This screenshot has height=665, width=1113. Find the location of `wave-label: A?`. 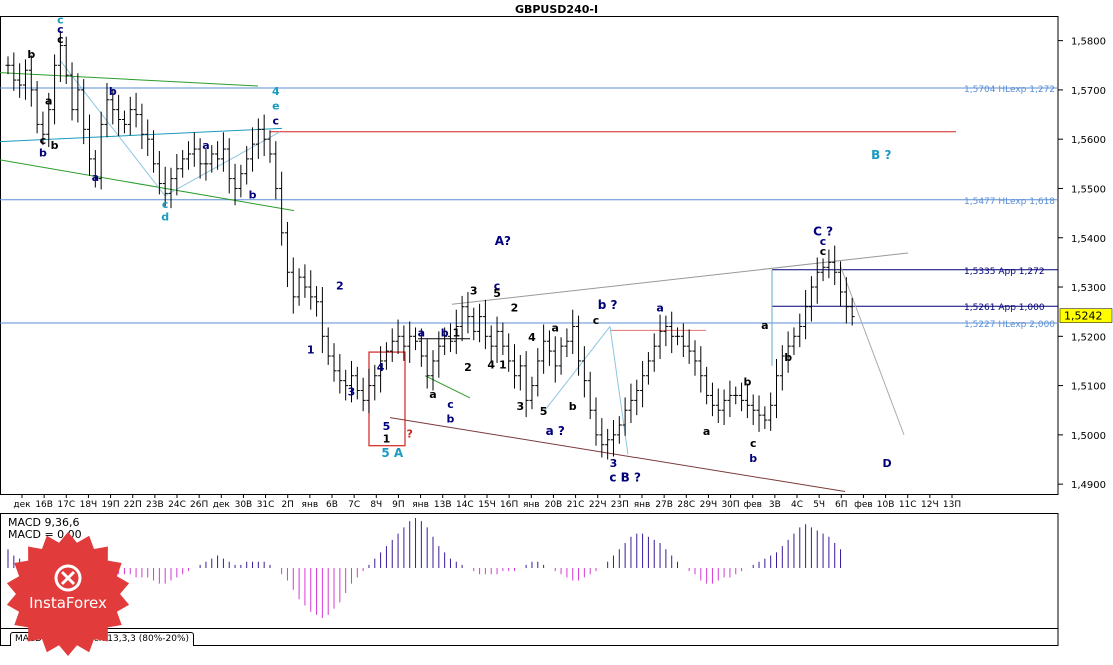

wave-label: A? is located at coordinates (503, 241).